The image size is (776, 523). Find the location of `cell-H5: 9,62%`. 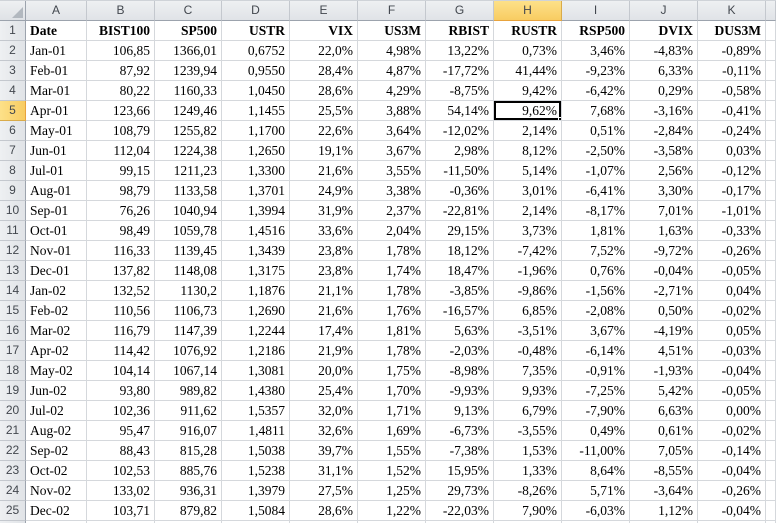

cell-H5: 9,62% is located at coordinates (528, 111).